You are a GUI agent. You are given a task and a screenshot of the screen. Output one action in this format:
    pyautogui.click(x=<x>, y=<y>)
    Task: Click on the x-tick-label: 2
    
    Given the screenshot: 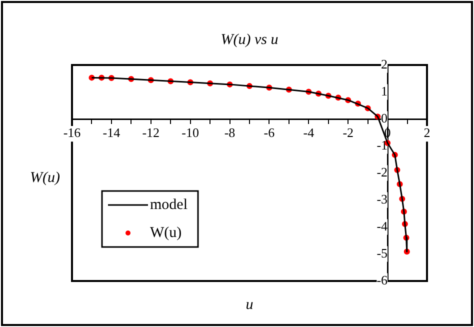 What is the action you would take?
    pyautogui.click(x=427, y=132)
    